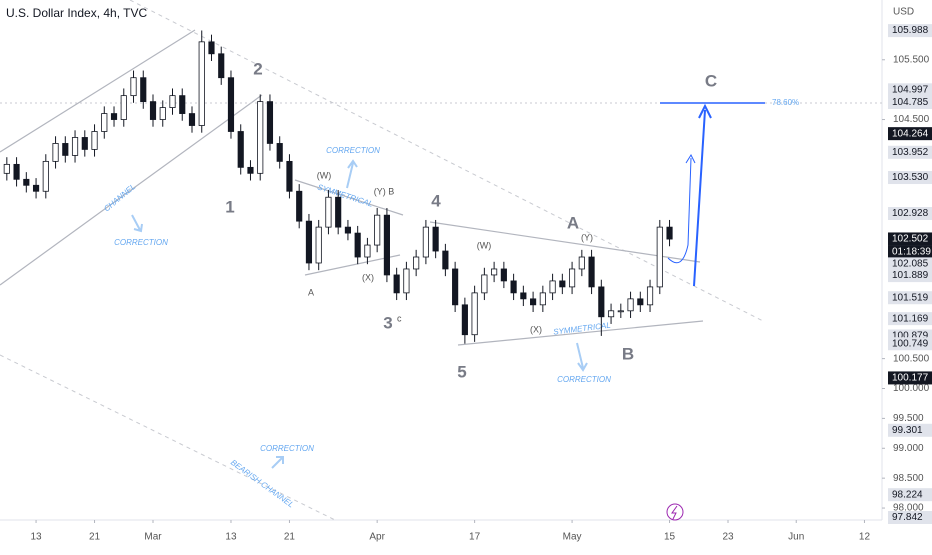 This screenshot has height=555, width=932. Describe the element at coordinates (728, 537) in the screenshot. I see `x-tick-label: 23` at that location.